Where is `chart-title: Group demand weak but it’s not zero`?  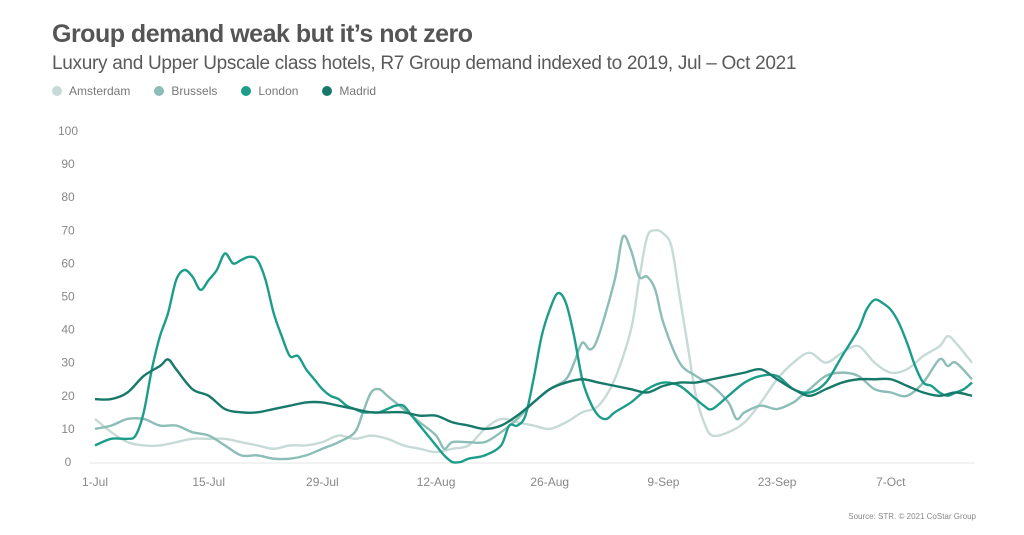
chart-title: Group demand weak but it’s not zero is located at coordinates (262, 34).